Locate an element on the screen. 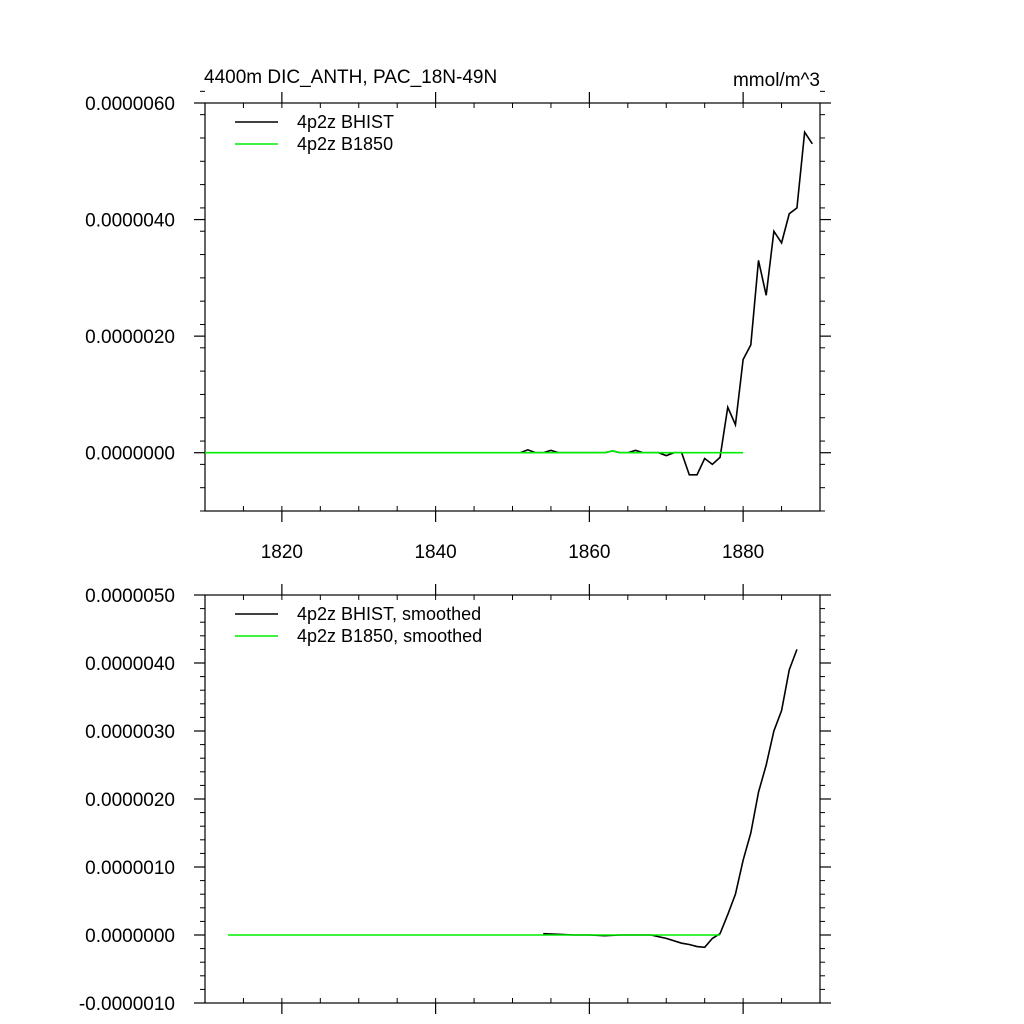 This screenshot has height=1024, width=1024. y-tick-label: 0.0000030 is located at coordinates (130, 732).